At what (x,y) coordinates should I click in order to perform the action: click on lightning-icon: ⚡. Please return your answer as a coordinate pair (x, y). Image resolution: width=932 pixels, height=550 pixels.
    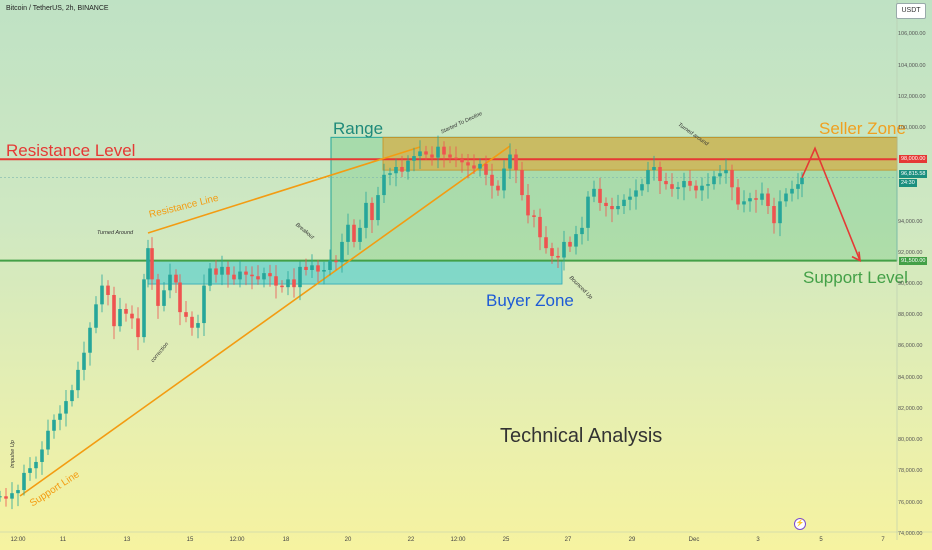
    Looking at the image, I should click on (800, 524).